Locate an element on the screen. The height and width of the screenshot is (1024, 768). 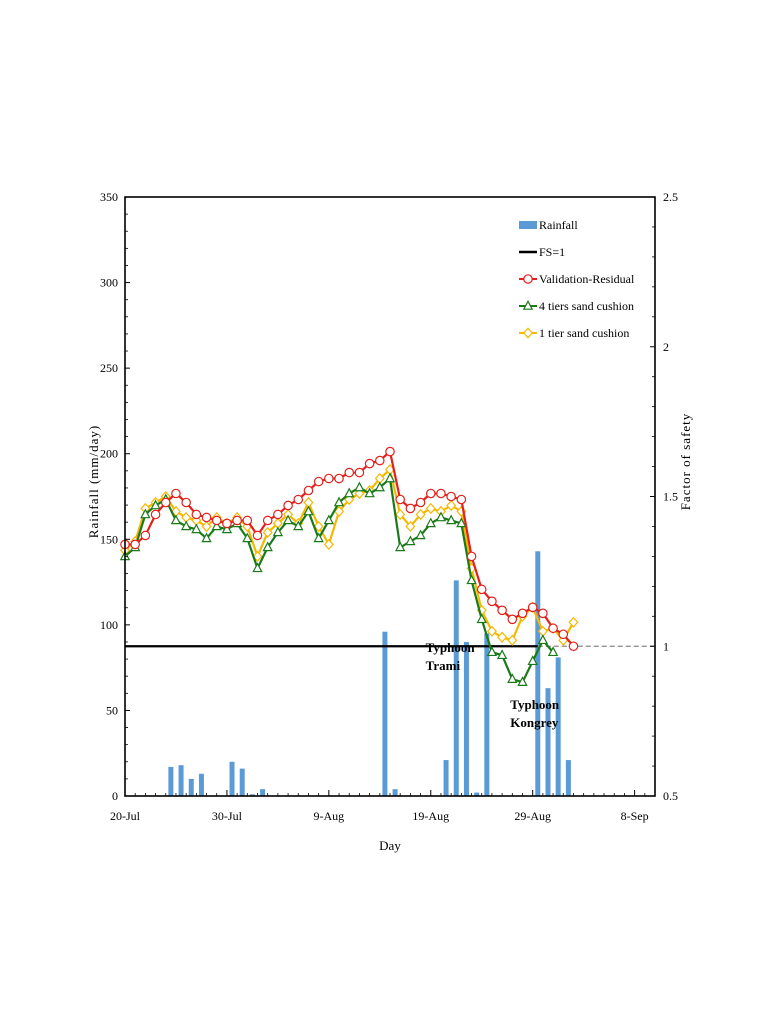
series-diamond is located at coordinates (349, 554).